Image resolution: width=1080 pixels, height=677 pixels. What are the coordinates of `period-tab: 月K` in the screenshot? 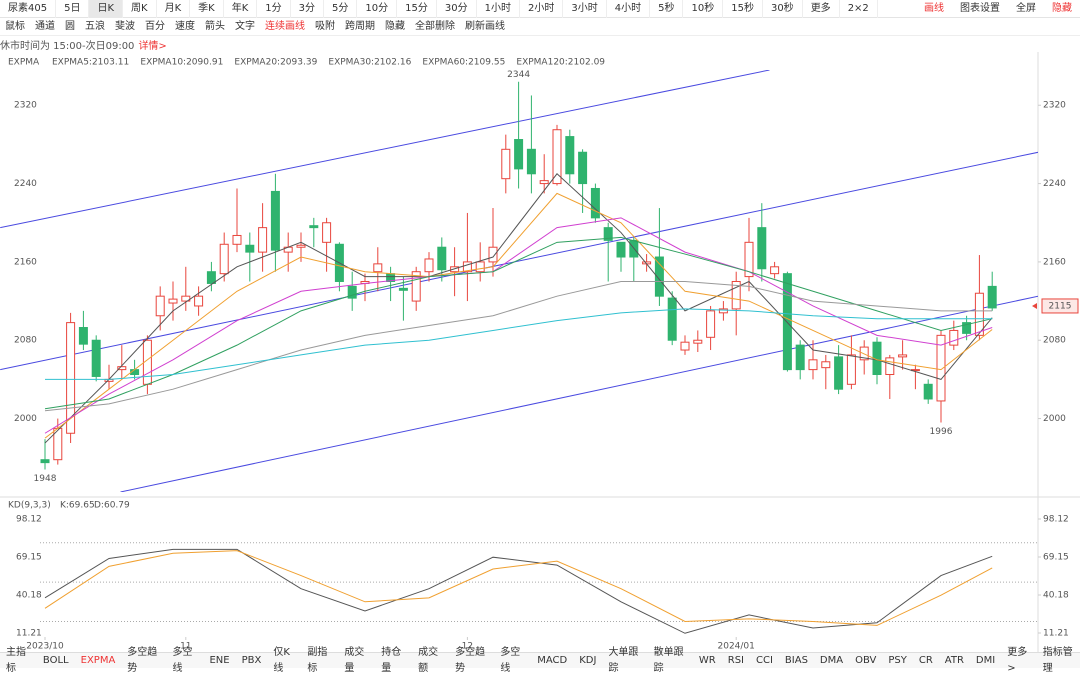 It's located at (174, 9).